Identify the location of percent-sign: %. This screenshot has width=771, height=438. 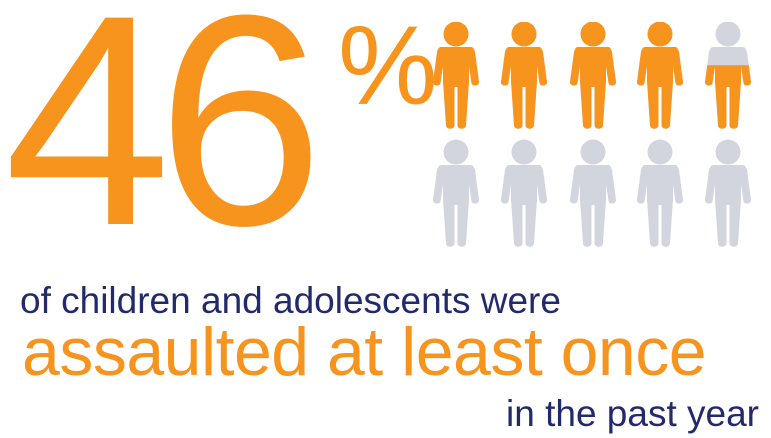
(388, 65).